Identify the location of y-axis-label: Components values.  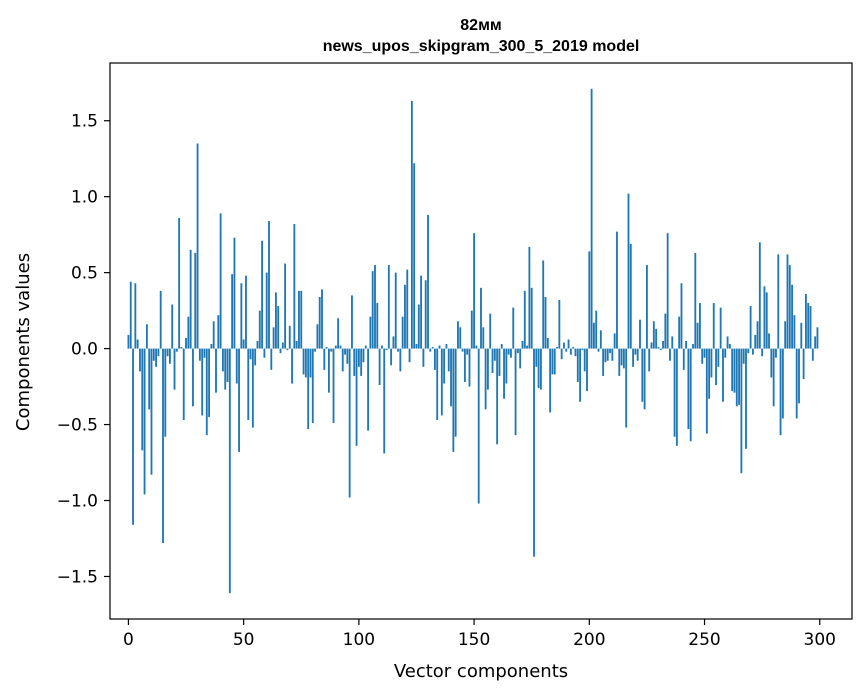
(23, 342).